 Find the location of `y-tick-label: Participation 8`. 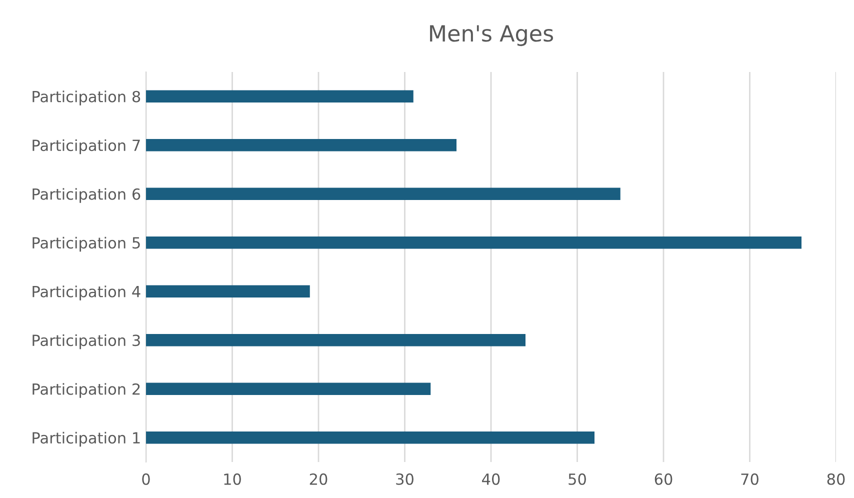

y-tick-label: Participation 8 is located at coordinates (86, 98).